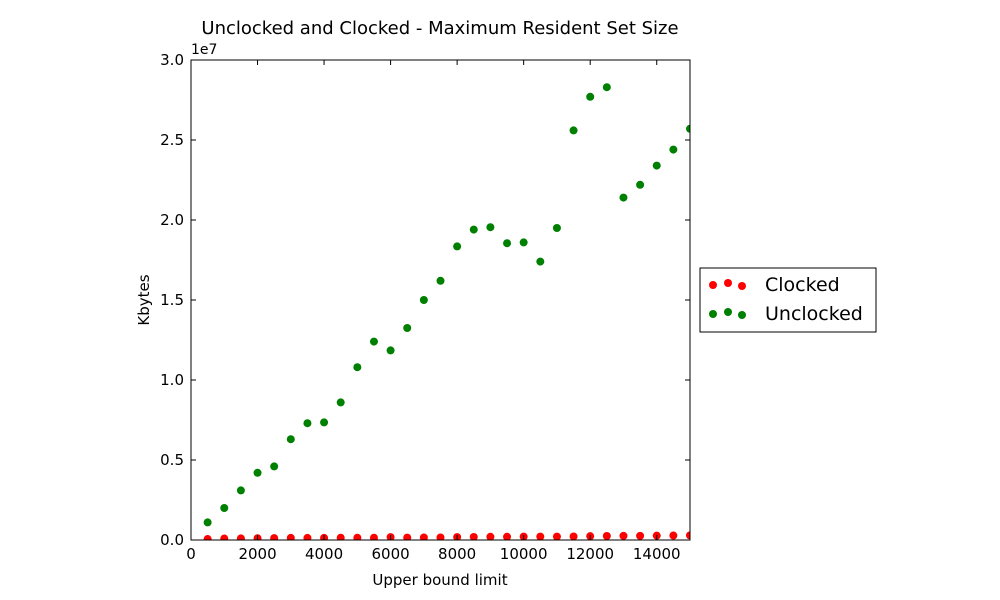 This screenshot has width=1000, height=600. I want to click on x-tick-label: 0, so click(191, 554).